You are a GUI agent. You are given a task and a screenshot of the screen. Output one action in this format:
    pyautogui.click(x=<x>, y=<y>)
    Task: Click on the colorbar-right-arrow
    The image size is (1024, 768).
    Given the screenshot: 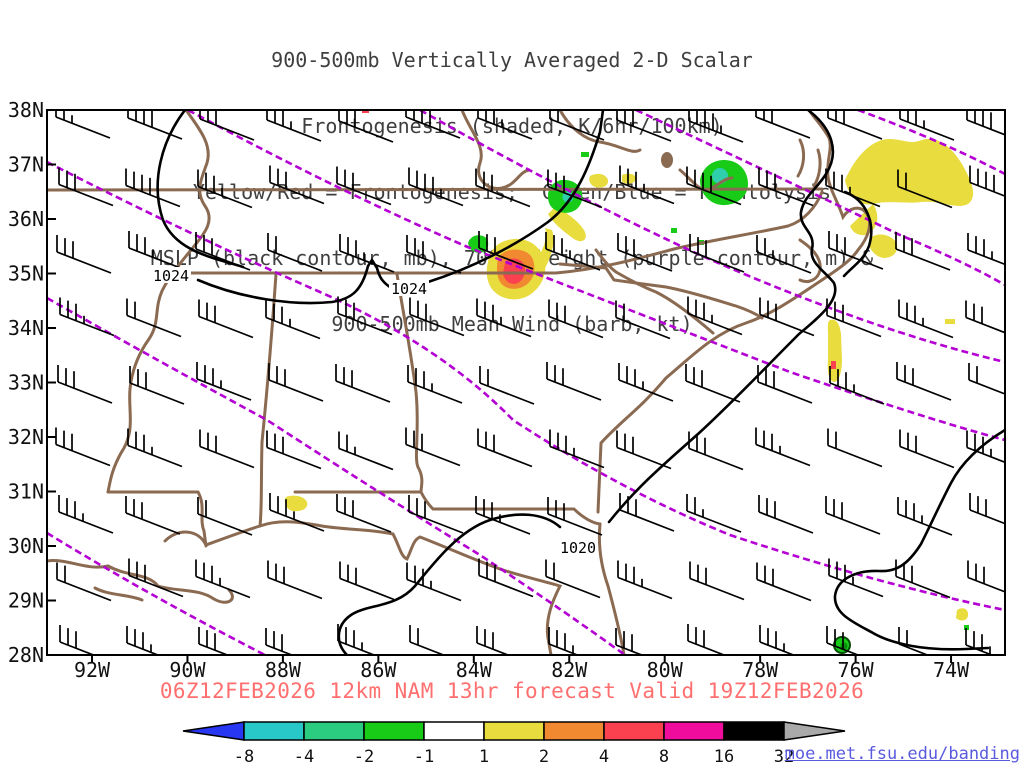 What is the action you would take?
    pyautogui.click(x=814, y=731)
    